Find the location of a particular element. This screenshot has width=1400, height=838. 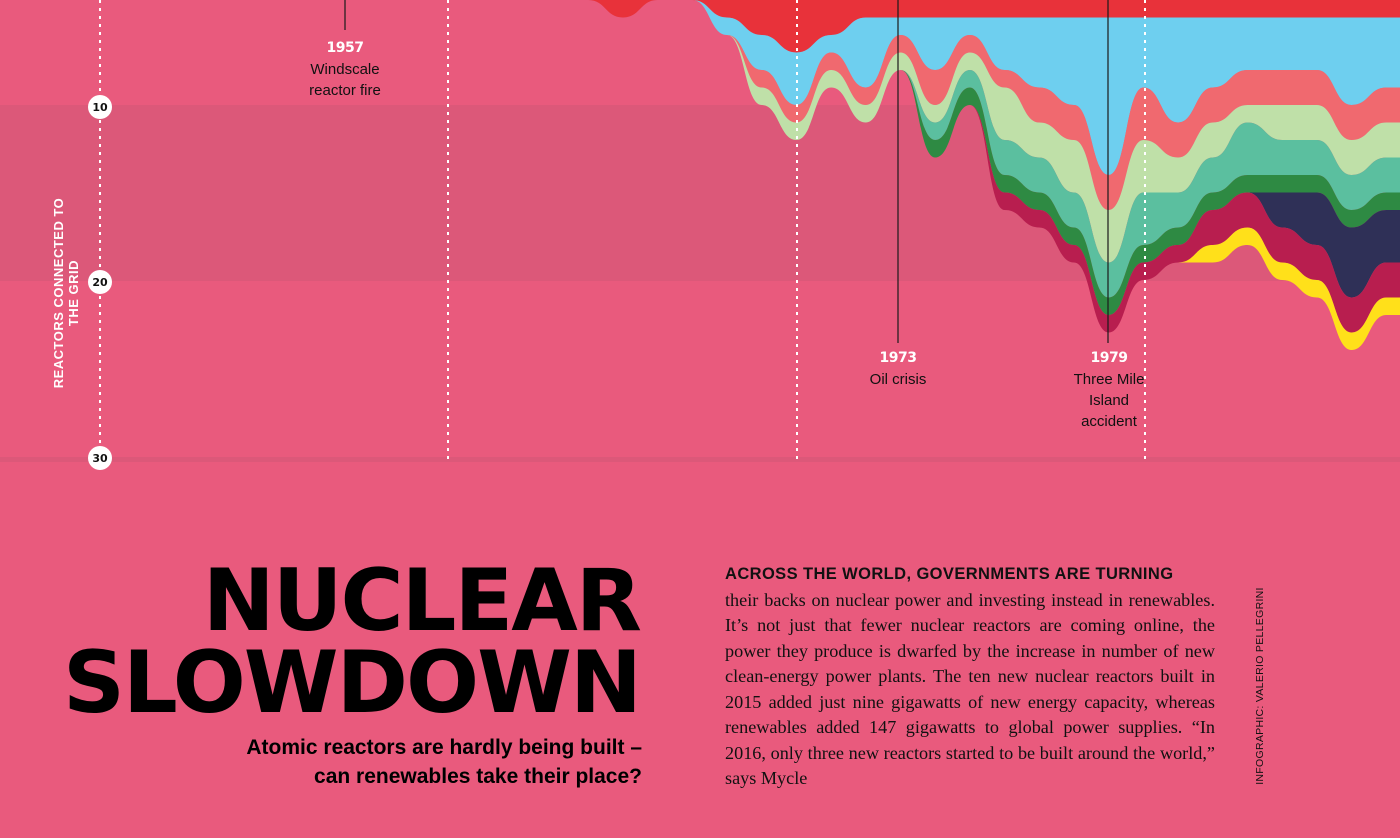

subtitle-line-2: can renewables take their place? is located at coordinates (478, 776).